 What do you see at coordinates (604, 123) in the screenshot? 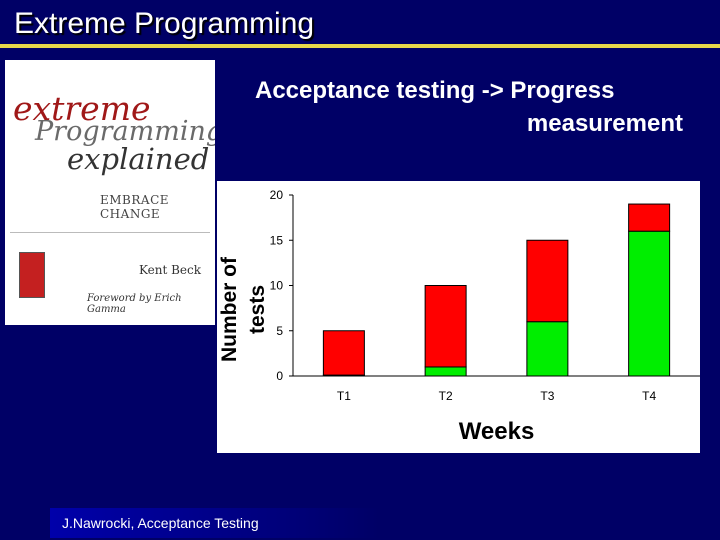
I see `subtitle-line2: measurement` at bounding box center [604, 123].